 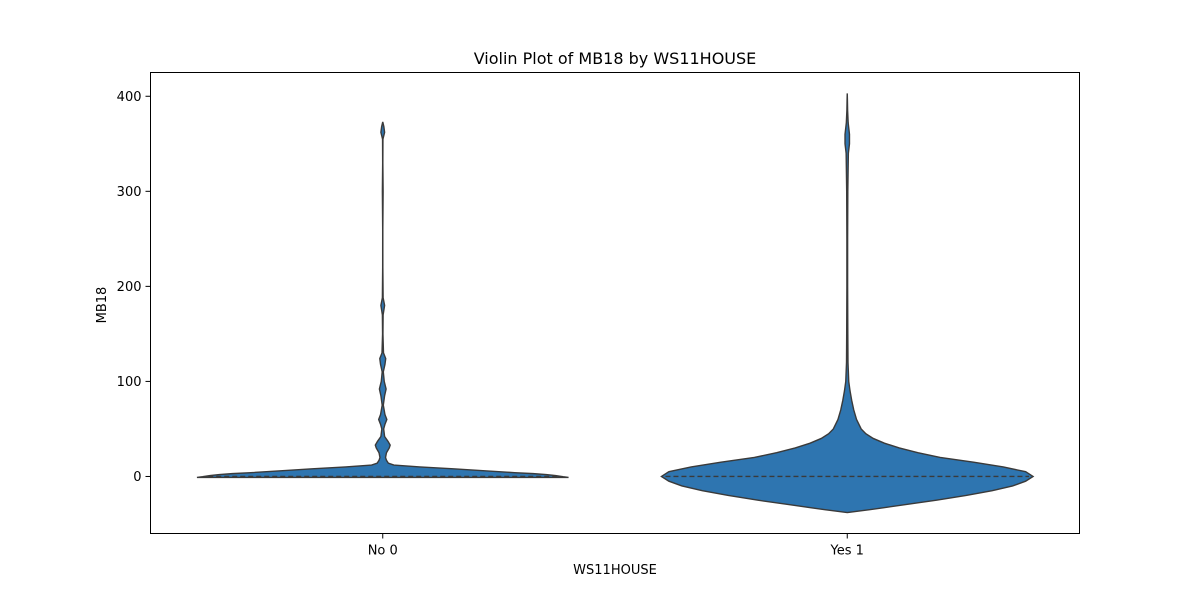 What do you see at coordinates (615, 58) in the screenshot?
I see `chart-title: Violin Plot of MB18 by WS11HOUSE` at bounding box center [615, 58].